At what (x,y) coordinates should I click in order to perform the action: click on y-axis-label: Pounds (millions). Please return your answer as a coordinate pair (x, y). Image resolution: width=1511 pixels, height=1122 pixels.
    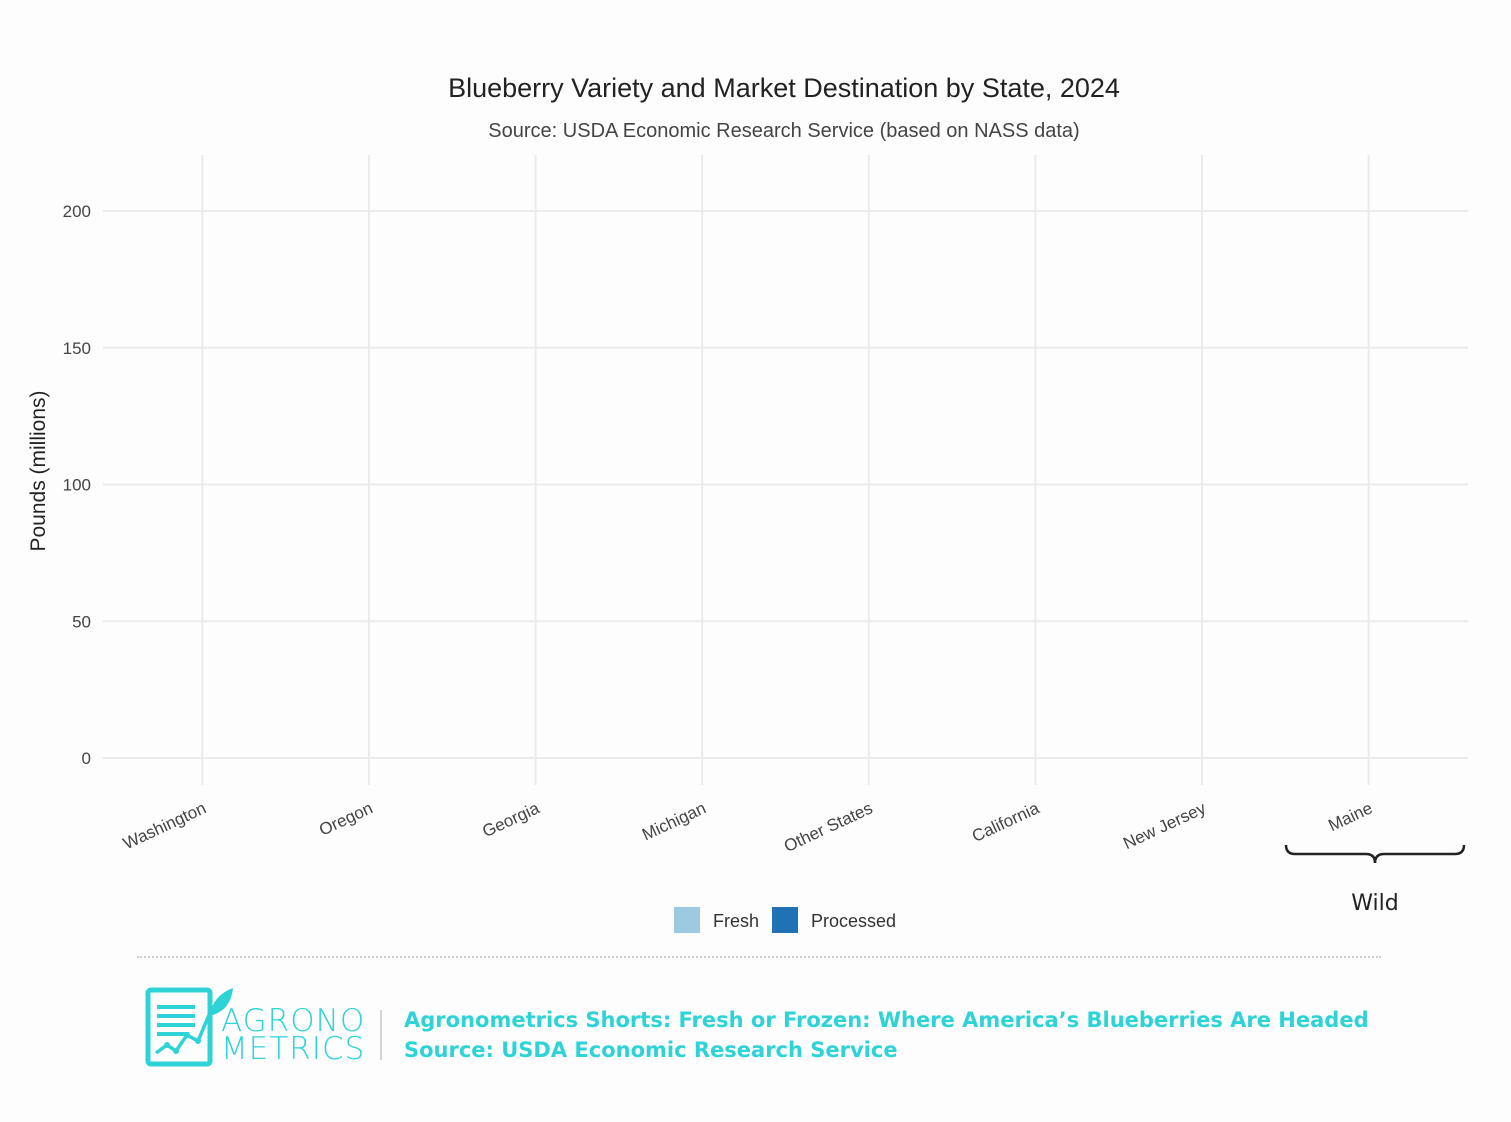
    Looking at the image, I should click on (38, 470).